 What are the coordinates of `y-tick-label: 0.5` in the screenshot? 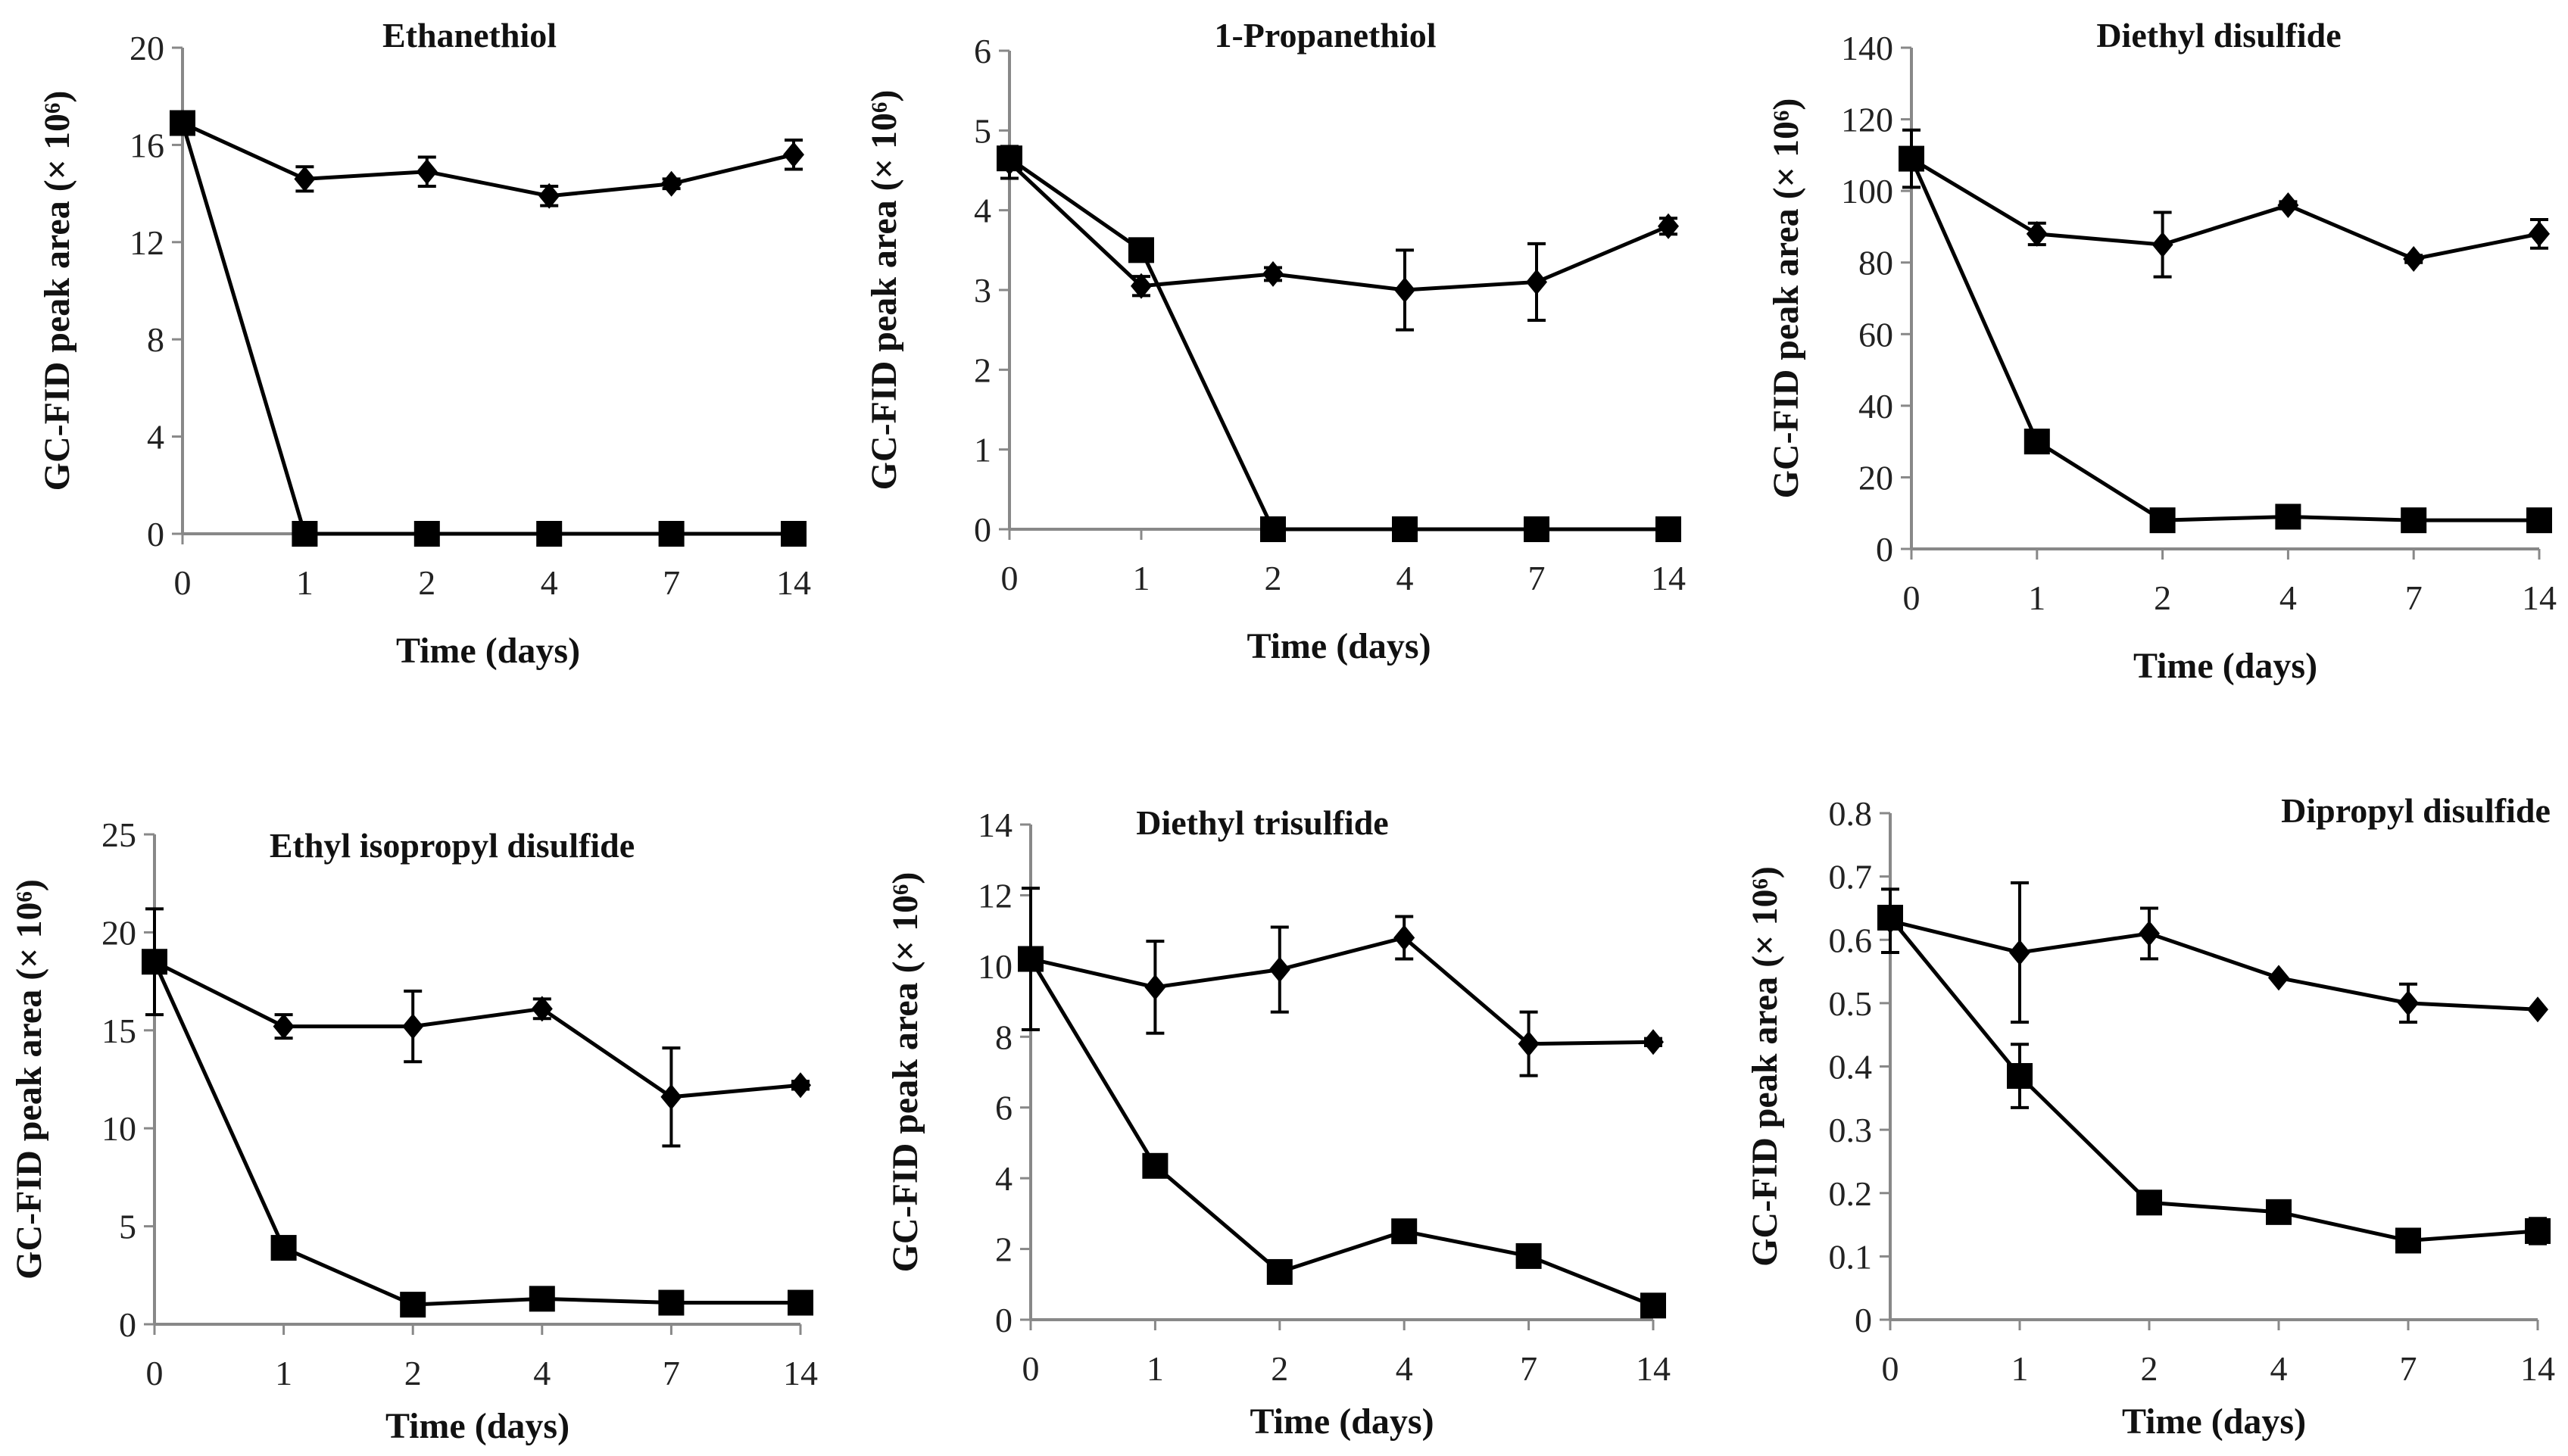 It's located at (1851, 1003).